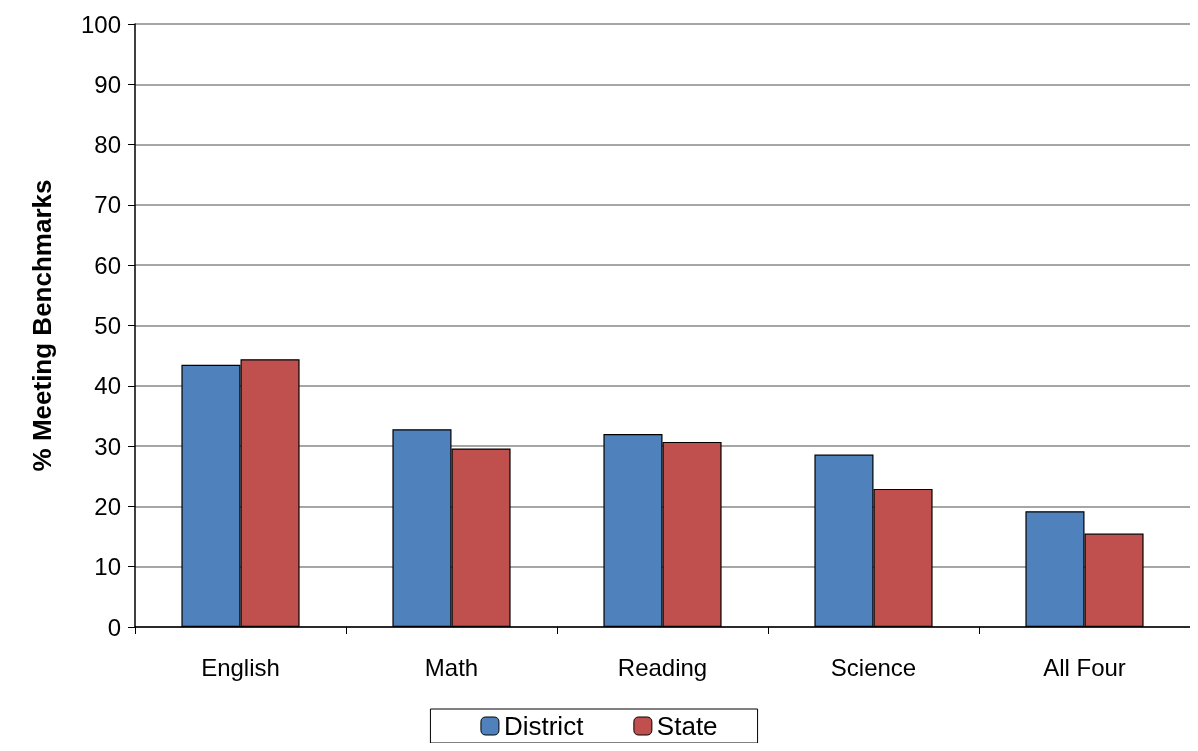  I want to click on y-tick-label: 70, so click(107, 205).